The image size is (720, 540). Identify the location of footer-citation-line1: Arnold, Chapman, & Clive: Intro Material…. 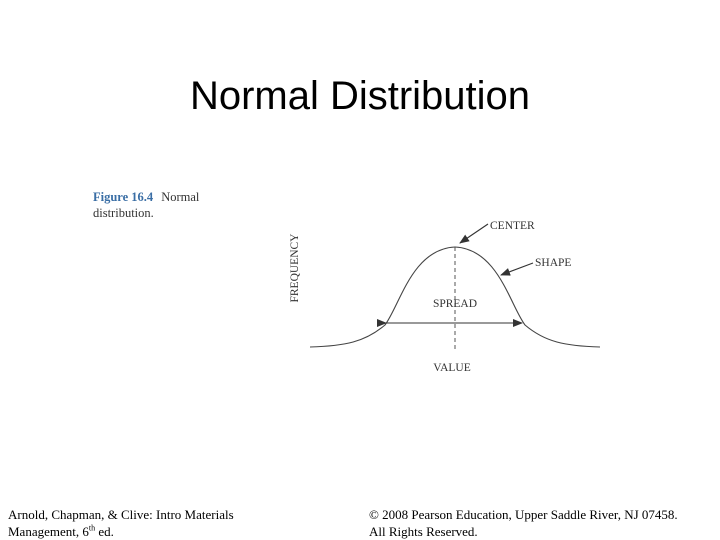
(121, 514).